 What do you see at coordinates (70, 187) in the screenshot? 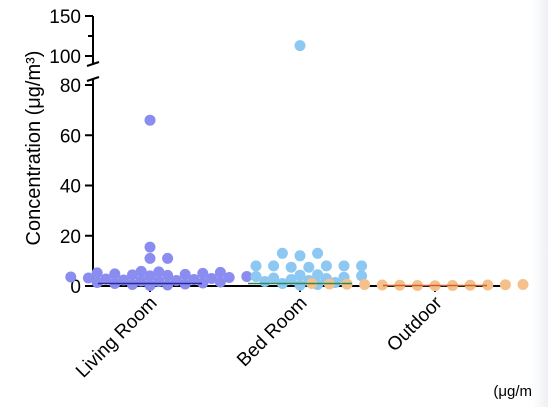
I see `y-tick-label: 40` at bounding box center [70, 187].